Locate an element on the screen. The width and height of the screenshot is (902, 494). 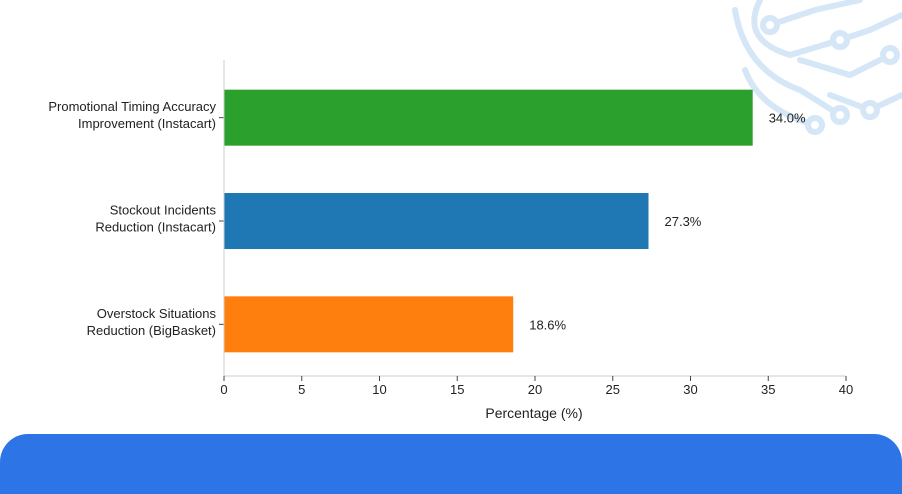
x-tick-label: 0 is located at coordinates (223, 389).